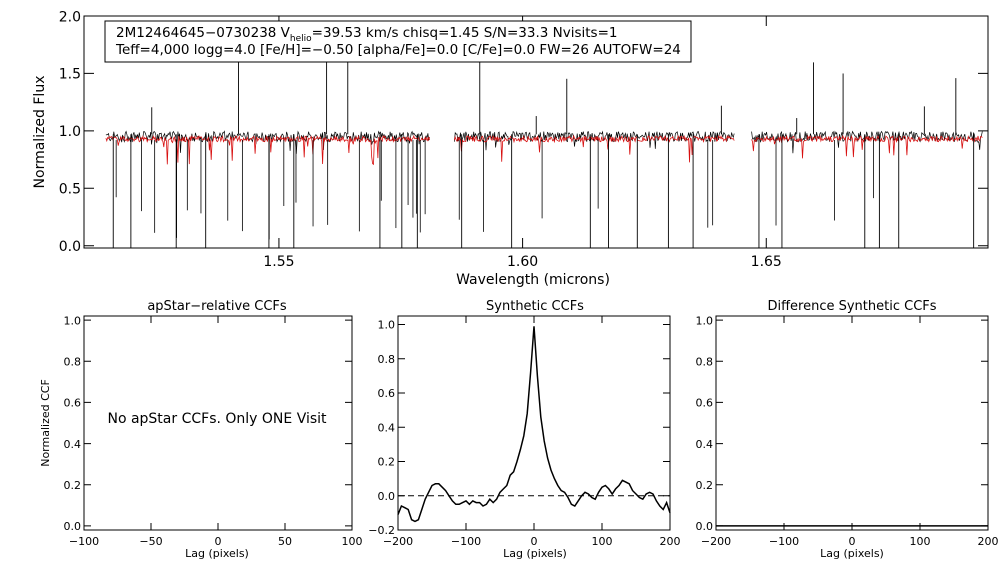 Image resolution: width=1008 pixels, height=576 pixels. Describe the element at coordinates (988, 541) in the screenshot. I see `difference-xtick-label: 200` at that location.